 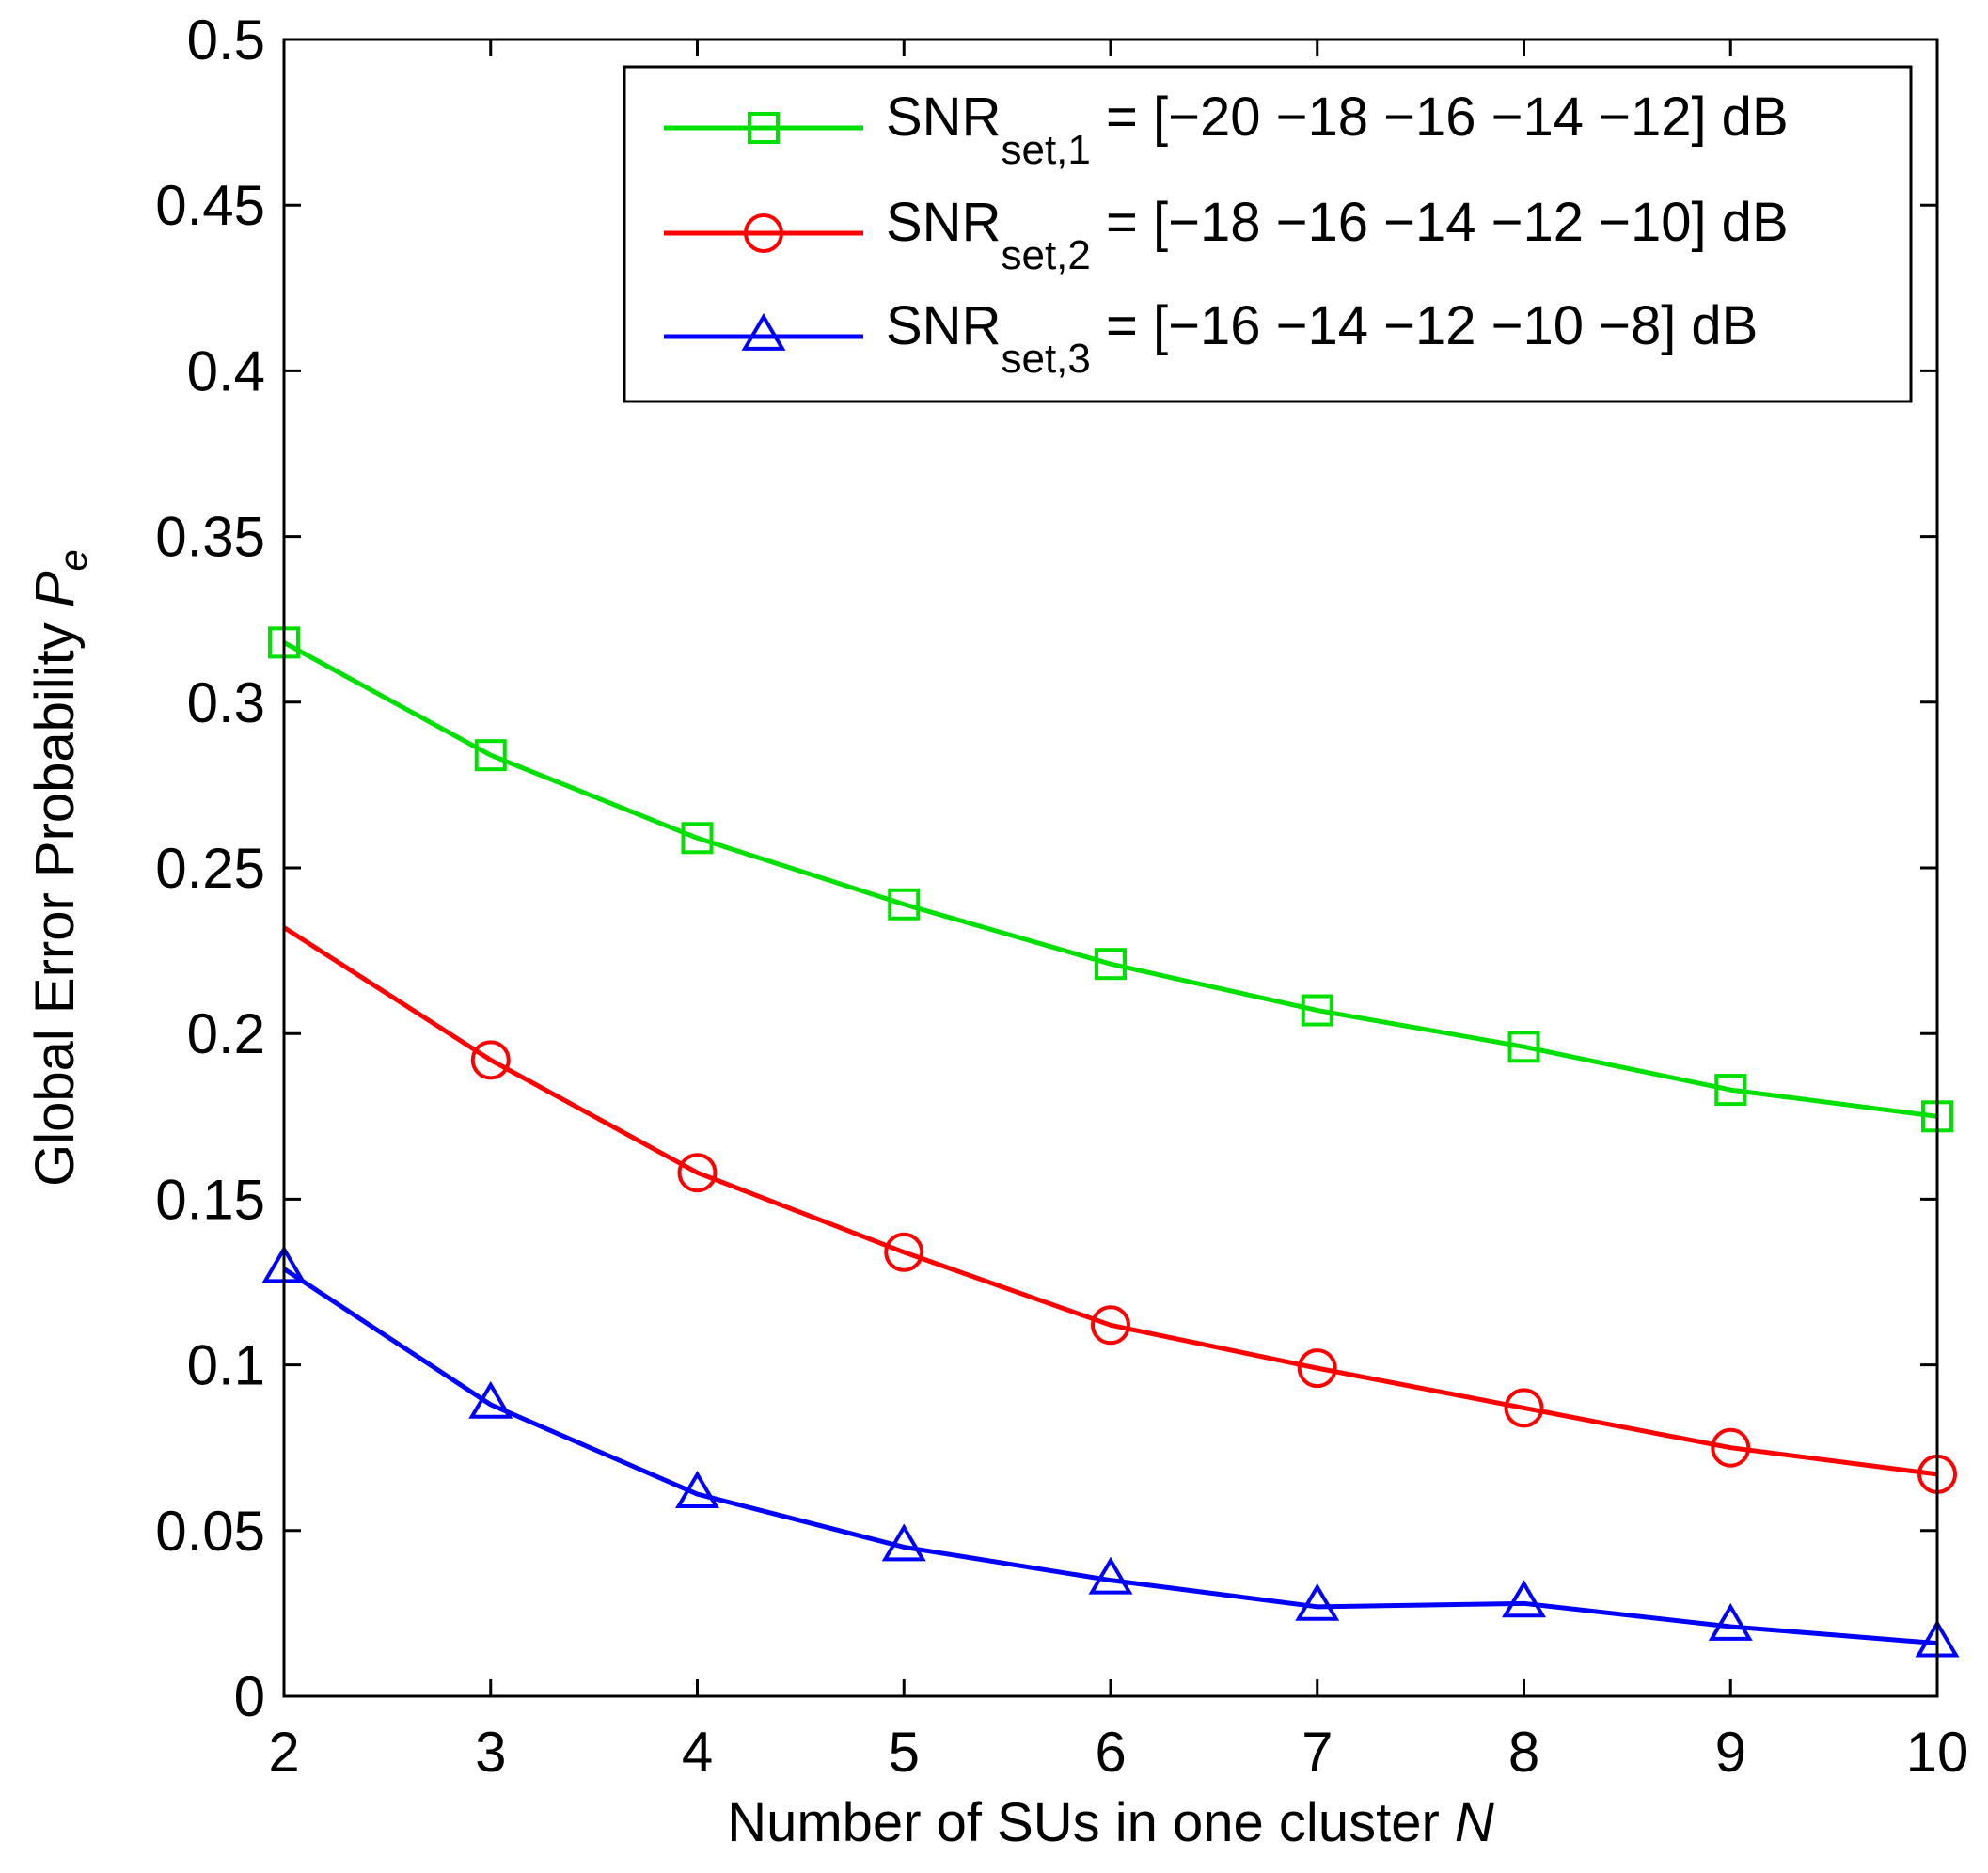 I want to click on y-tick-label: 0.25, so click(x=210, y=868).